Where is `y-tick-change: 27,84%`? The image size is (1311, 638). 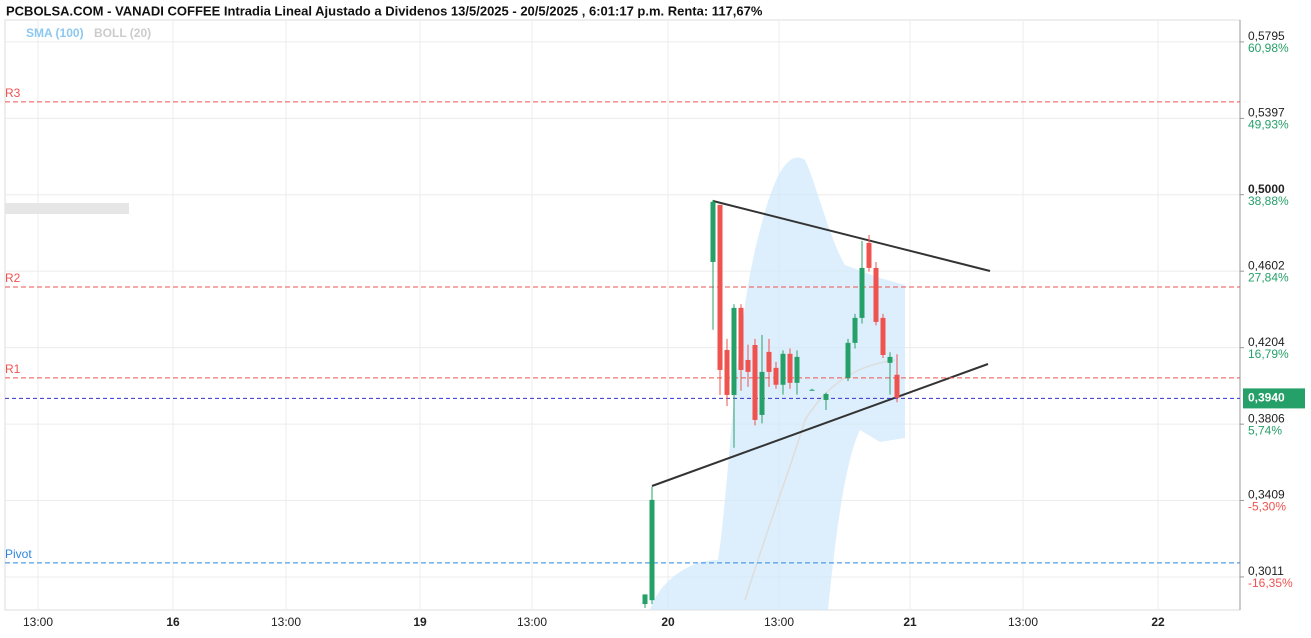
y-tick-change: 27,84% is located at coordinates (1268, 277).